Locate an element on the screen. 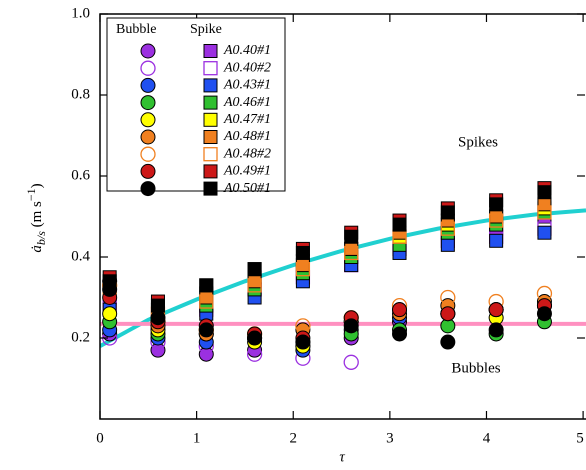 This screenshot has width=586, height=470. y-label-part: (m s is located at coordinates (37, 216).